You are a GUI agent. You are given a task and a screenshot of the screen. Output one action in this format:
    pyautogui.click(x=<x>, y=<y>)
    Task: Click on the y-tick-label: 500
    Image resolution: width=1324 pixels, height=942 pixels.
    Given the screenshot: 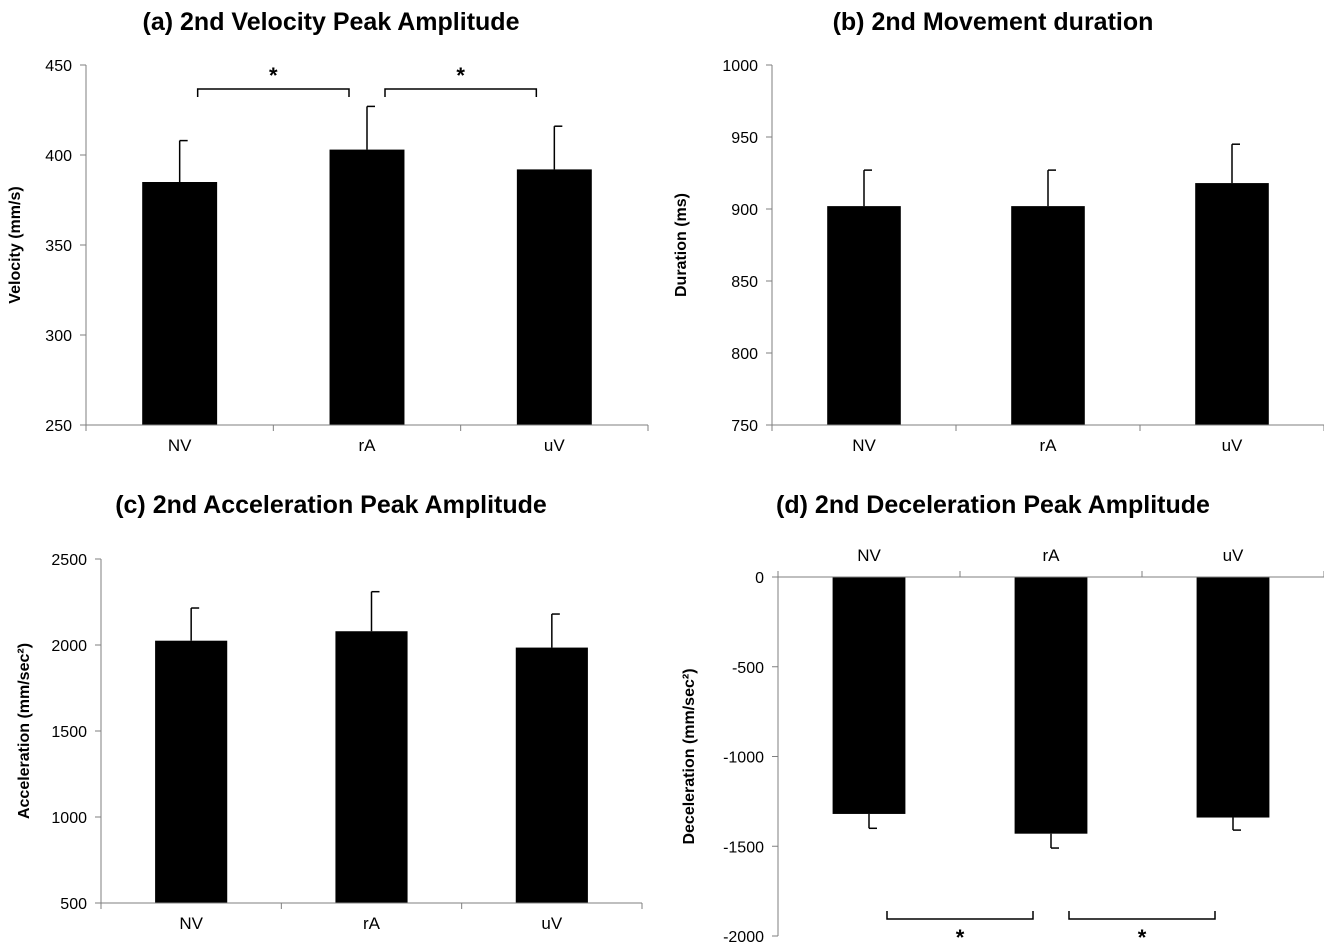 What is the action you would take?
    pyautogui.click(x=73, y=904)
    